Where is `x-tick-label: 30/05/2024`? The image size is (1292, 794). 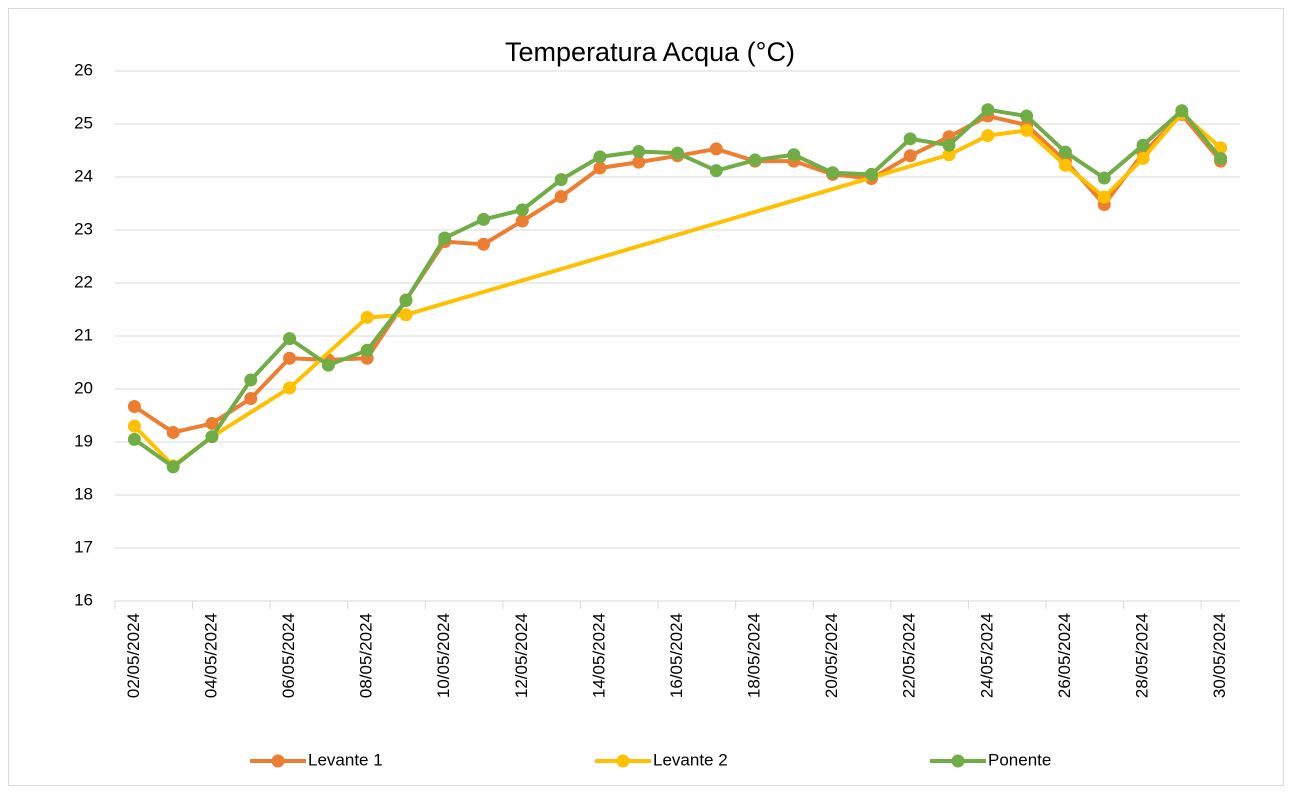
x-tick-label: 30/05/2024 is located at coordinates (1219, 655).